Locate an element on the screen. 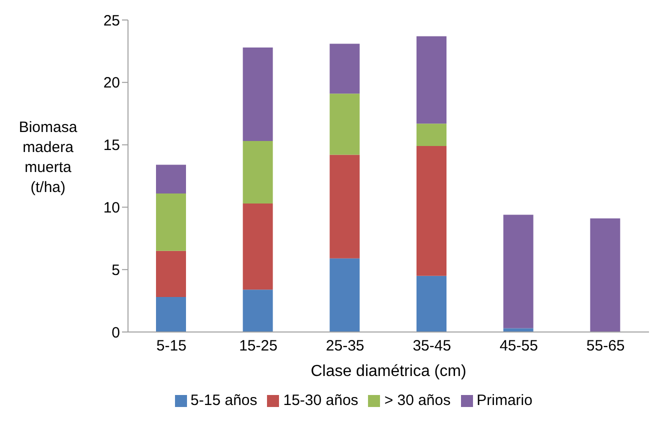 The image size is (667, 425). y-tick-label: 20 is located at coordinates (111, 83).